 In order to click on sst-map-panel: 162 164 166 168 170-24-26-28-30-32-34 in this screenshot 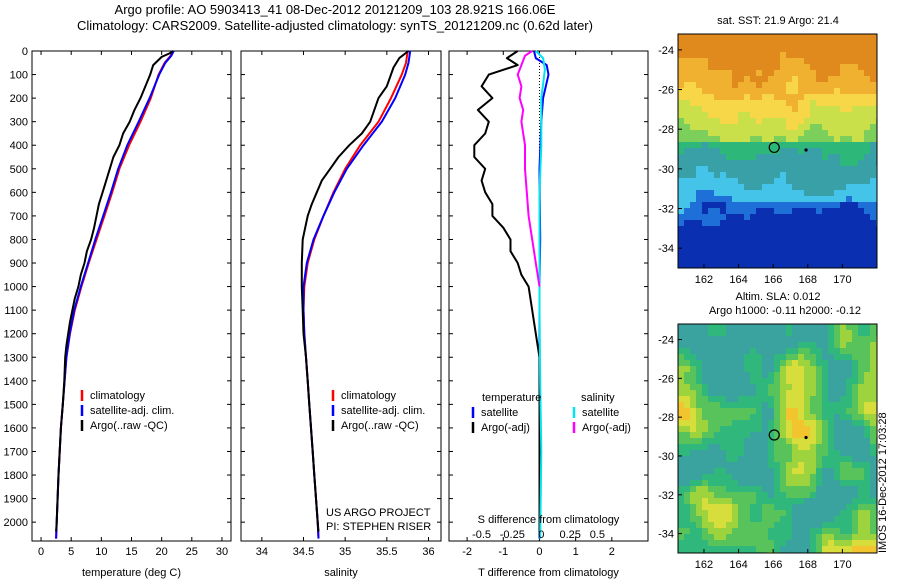, I will do `click(768, 159)`.